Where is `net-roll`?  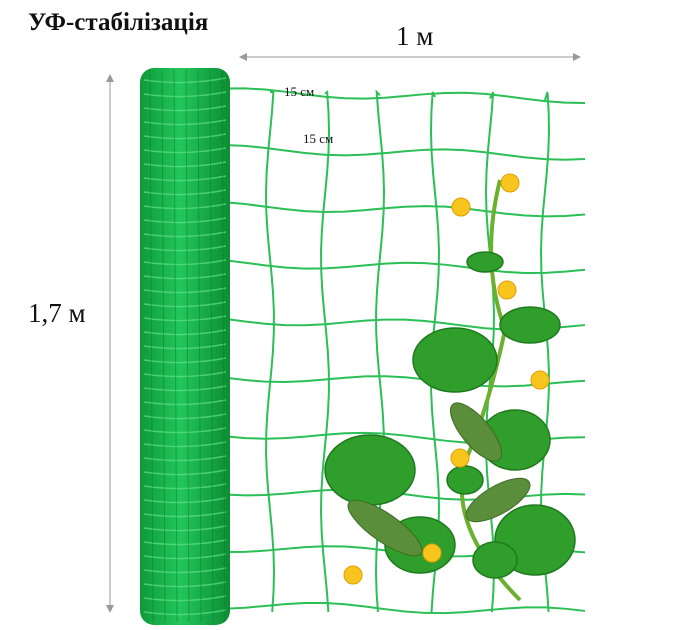
net-roll is located at coordinates (185, 346).